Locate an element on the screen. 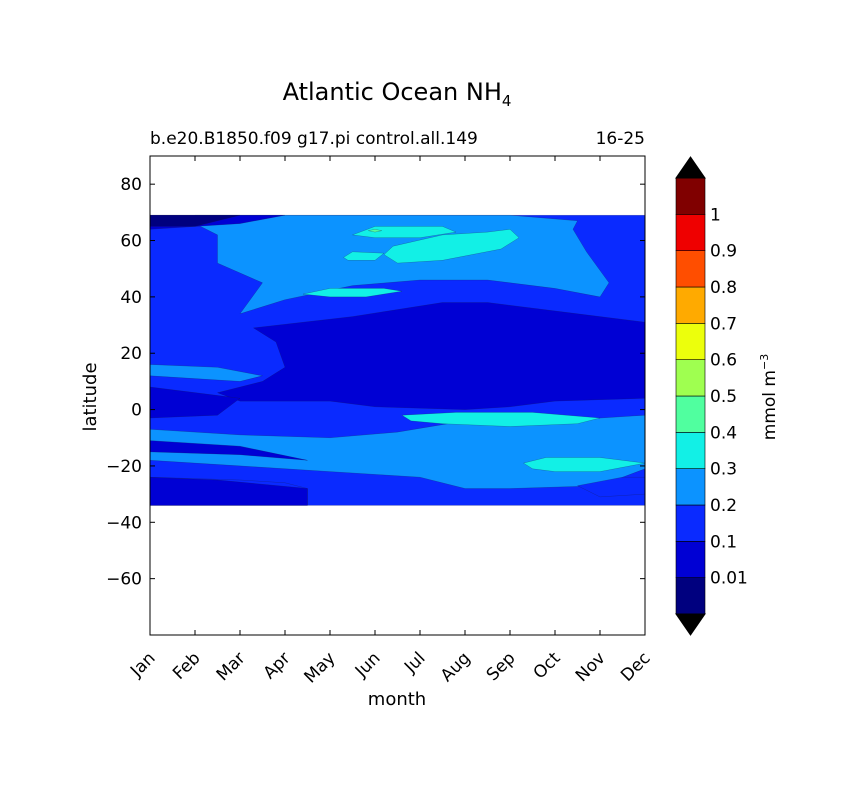 The image size is (859, 788). colorbar-tick-label: 0.01 is located at coordinates (729, 579).